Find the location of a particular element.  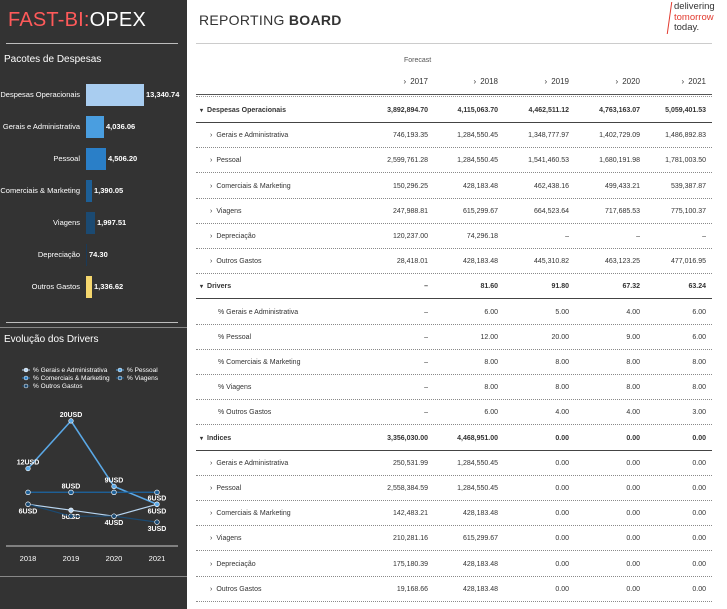

table-row: ▾ Drivers – 81.60 91.80 67.32 63.24 is located at coordinates (454, 287).